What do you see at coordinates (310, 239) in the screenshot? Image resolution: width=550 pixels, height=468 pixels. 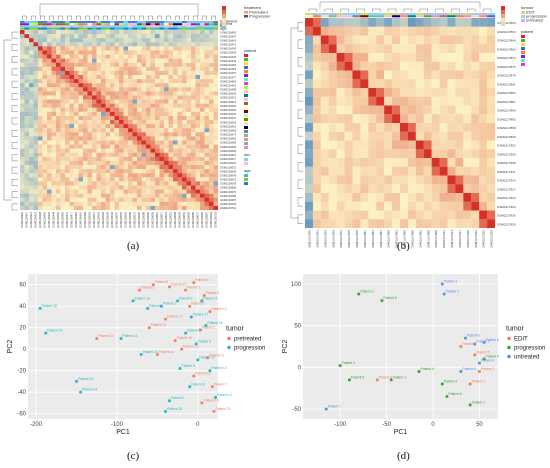 I see `column-label: GSM1217860` at bounding box center [310, 239].